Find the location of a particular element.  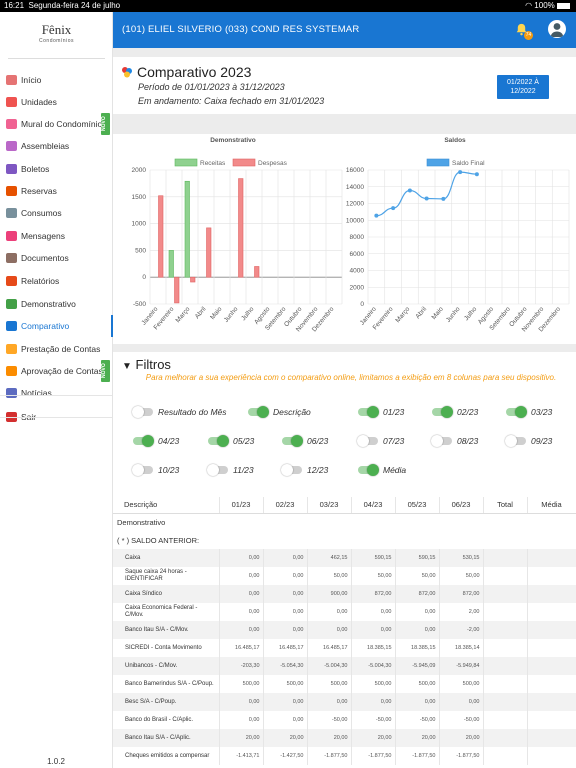

toggle-media: Média is located at coordinates (382, 470).